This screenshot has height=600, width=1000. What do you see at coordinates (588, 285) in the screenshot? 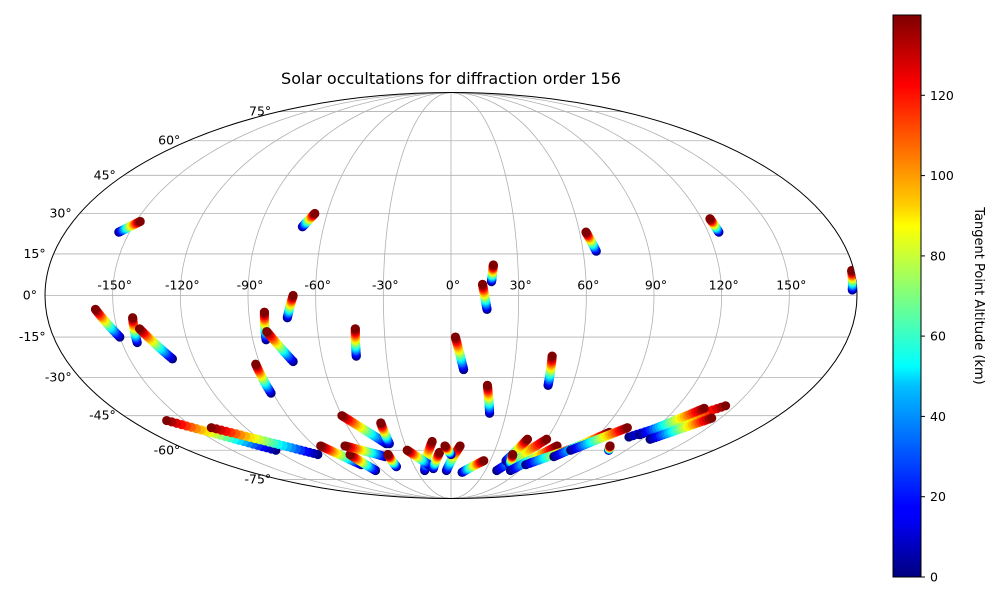
I see `longitude-tick-label: 60°` at bounding box center [588, 285].